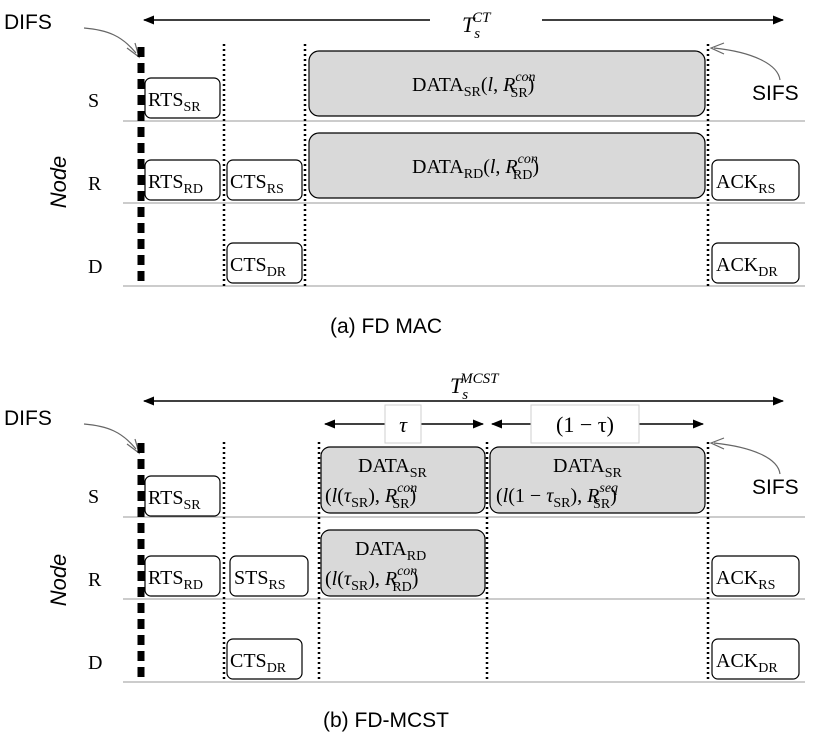  I want to click on packet-cts-dr-b: CTSDR, so click(264, 659).